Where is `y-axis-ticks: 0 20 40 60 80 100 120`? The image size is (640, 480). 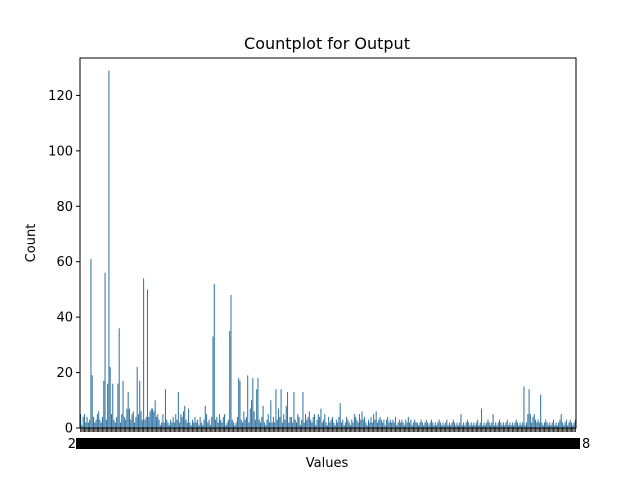
y-axis-ticks: 0 20 40 60 80 100 120 is located at coordinates (64, 263).